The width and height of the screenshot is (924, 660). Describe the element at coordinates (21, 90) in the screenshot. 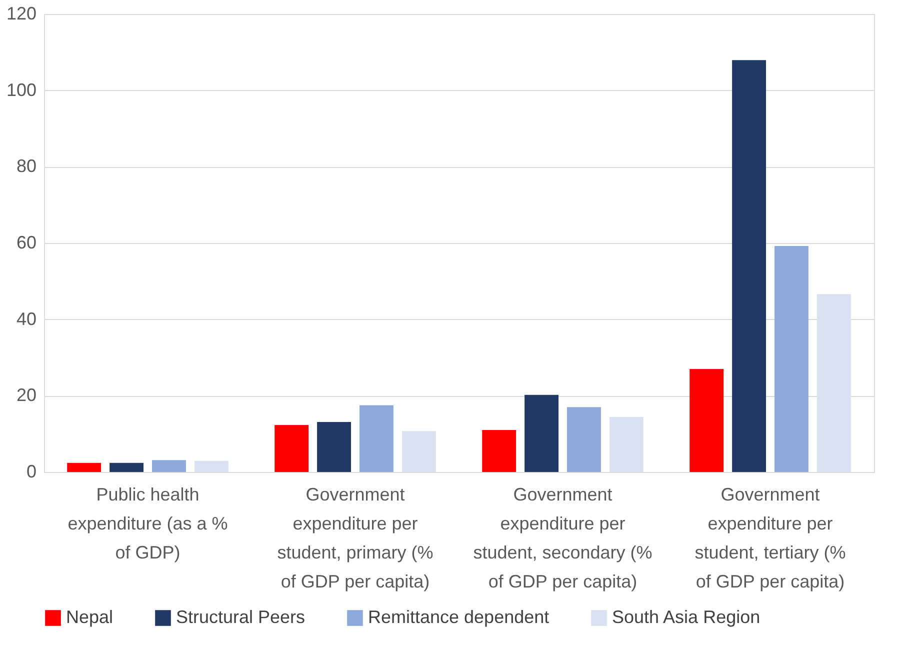

I see `y-tick-label: 100` at that location.